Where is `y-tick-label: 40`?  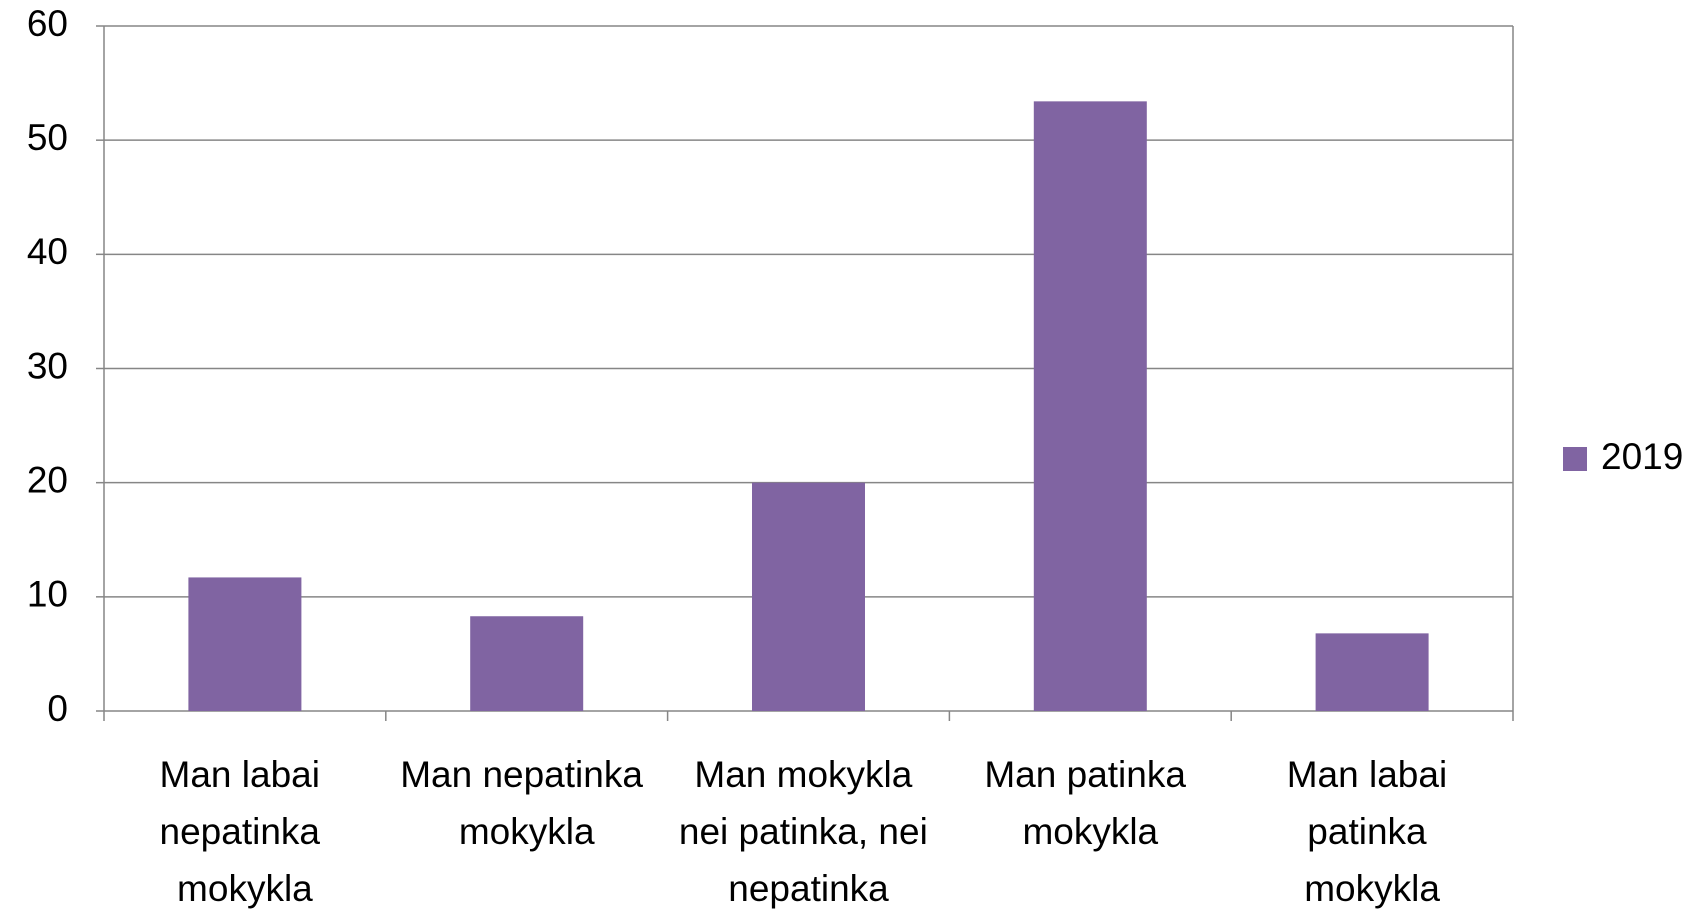
y-tick-label: 40 is located at coordinates (47, 251).